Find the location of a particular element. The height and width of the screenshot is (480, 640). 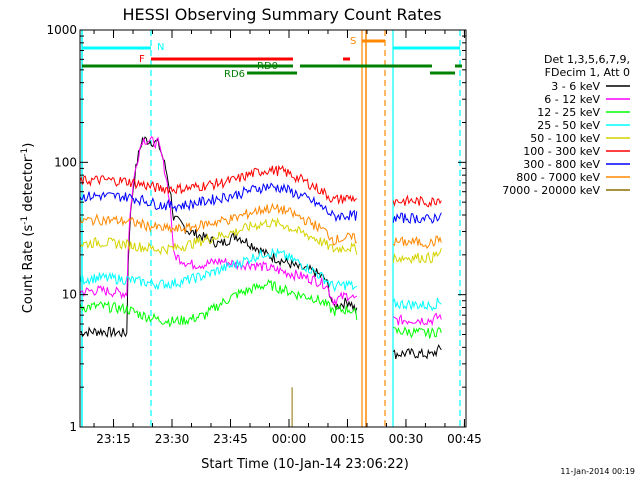

x-tick-label-6: 00:45 is located at coordinates (464, 439).